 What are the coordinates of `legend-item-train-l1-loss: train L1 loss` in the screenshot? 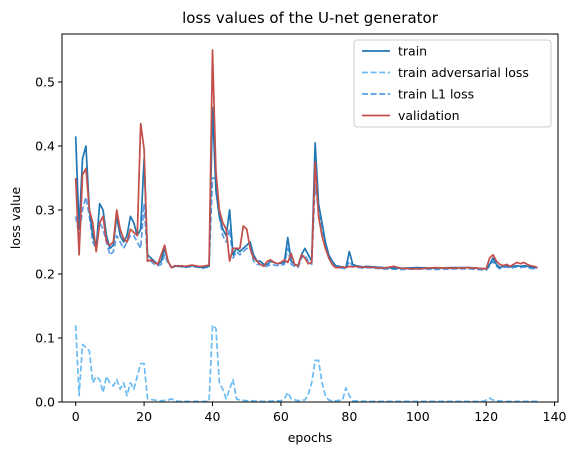 It's located at (418, 94).